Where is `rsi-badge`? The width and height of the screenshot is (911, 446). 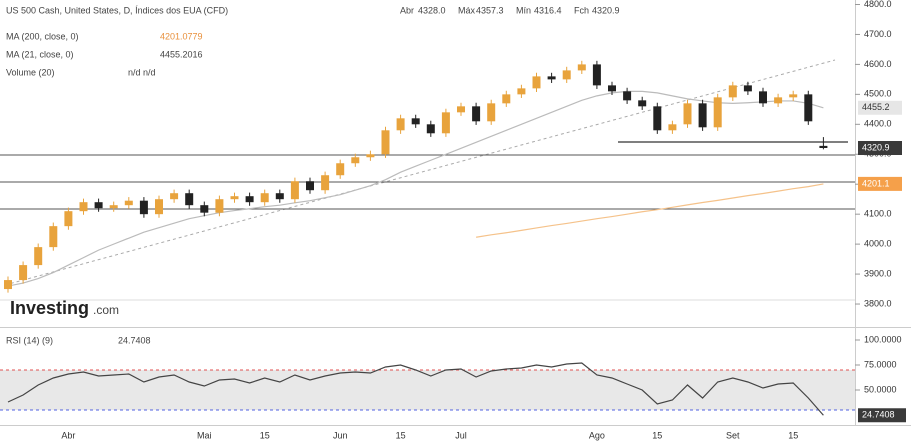 rsi-badge is located at coordinates (882, 415).